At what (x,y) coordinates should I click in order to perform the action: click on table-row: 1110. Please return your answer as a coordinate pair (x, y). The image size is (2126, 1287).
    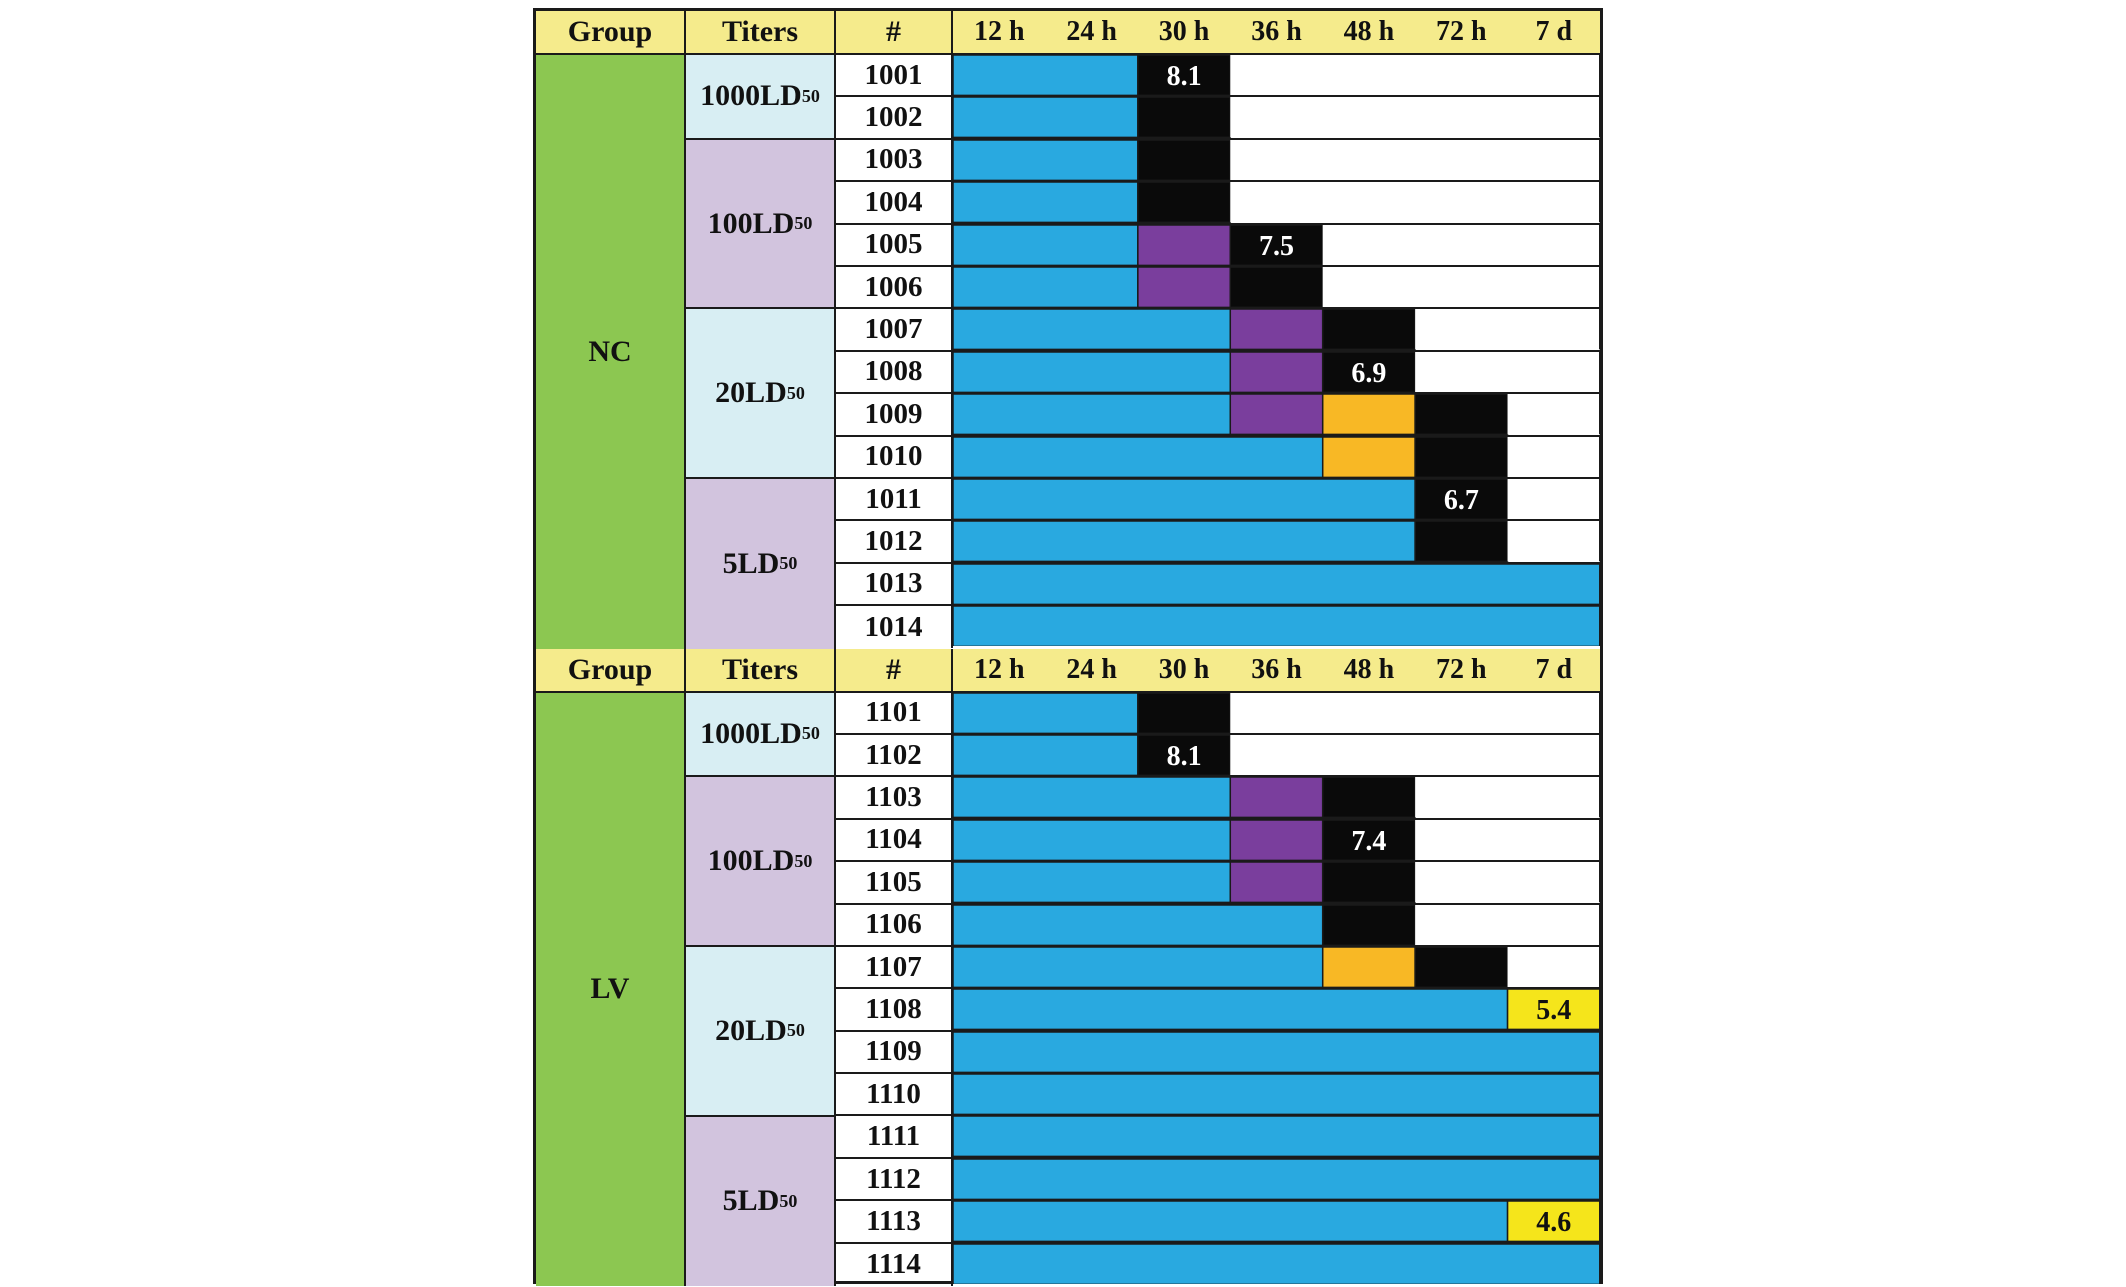
    Looking at the image, I should click on (1218, 1095).